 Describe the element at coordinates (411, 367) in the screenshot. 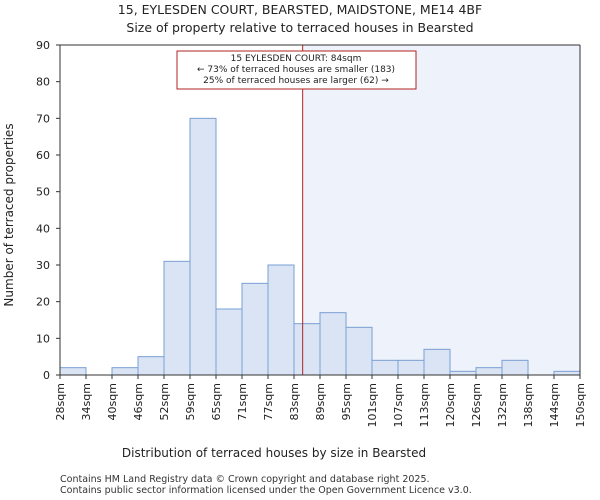

I see `bar-107sqm` at that location.